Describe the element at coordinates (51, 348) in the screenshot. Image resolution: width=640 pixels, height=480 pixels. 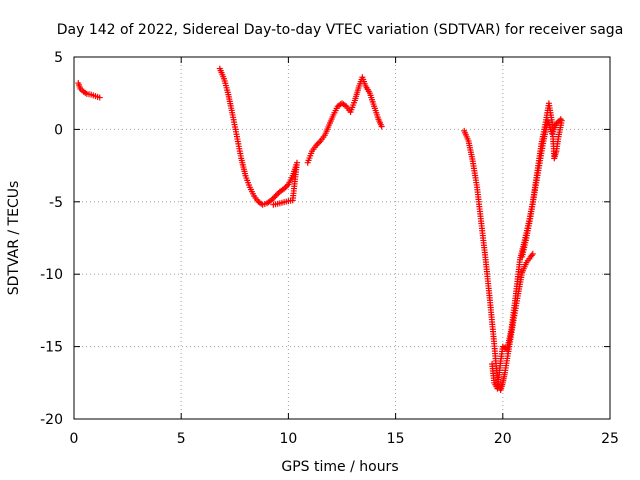
I see `y-tick-label: -15` at that location.